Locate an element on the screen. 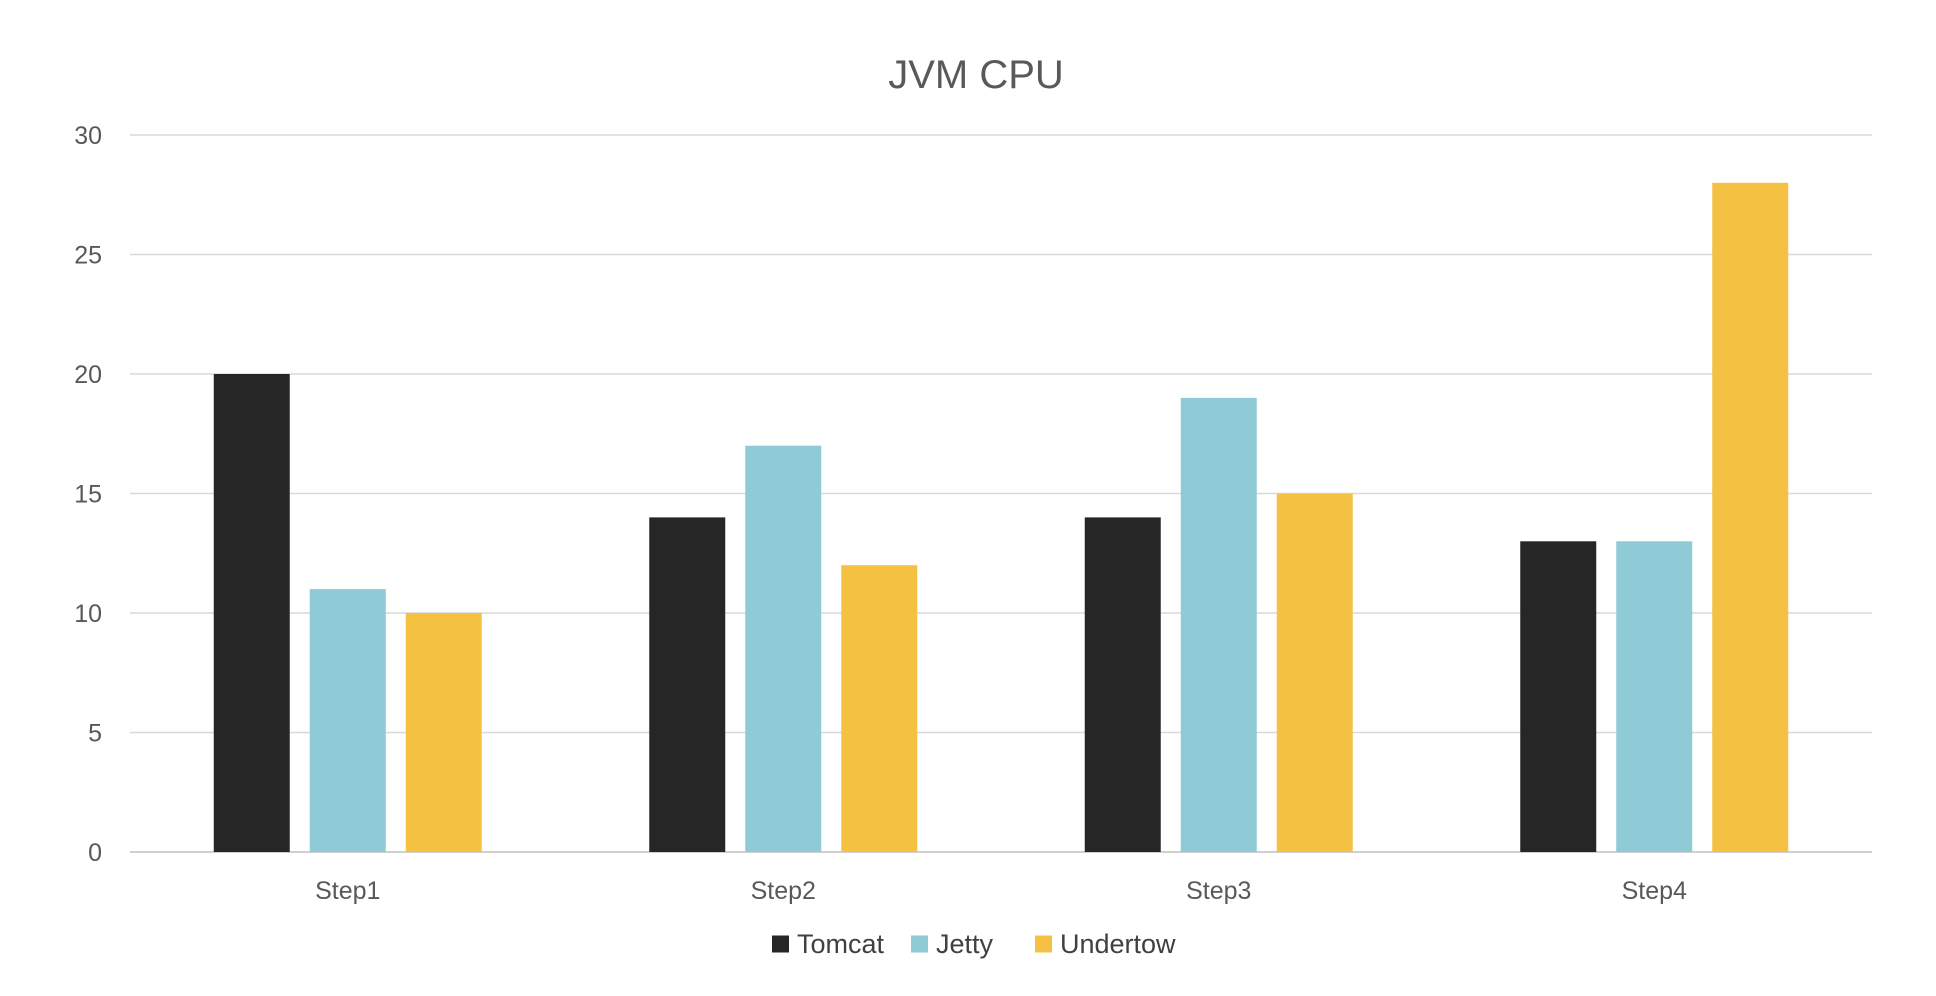  y-tick-label: 15 is located at coordinates (88, 495).